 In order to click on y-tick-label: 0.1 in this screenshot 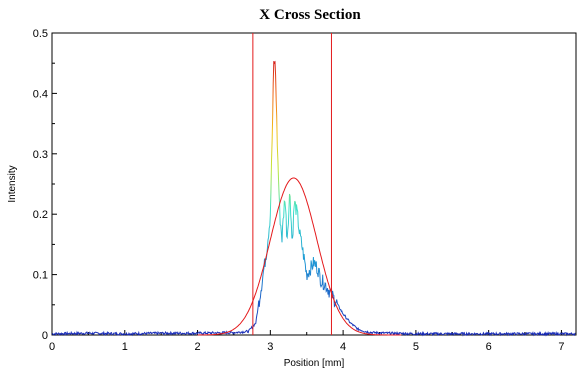, I will do `click(40, 276)`.